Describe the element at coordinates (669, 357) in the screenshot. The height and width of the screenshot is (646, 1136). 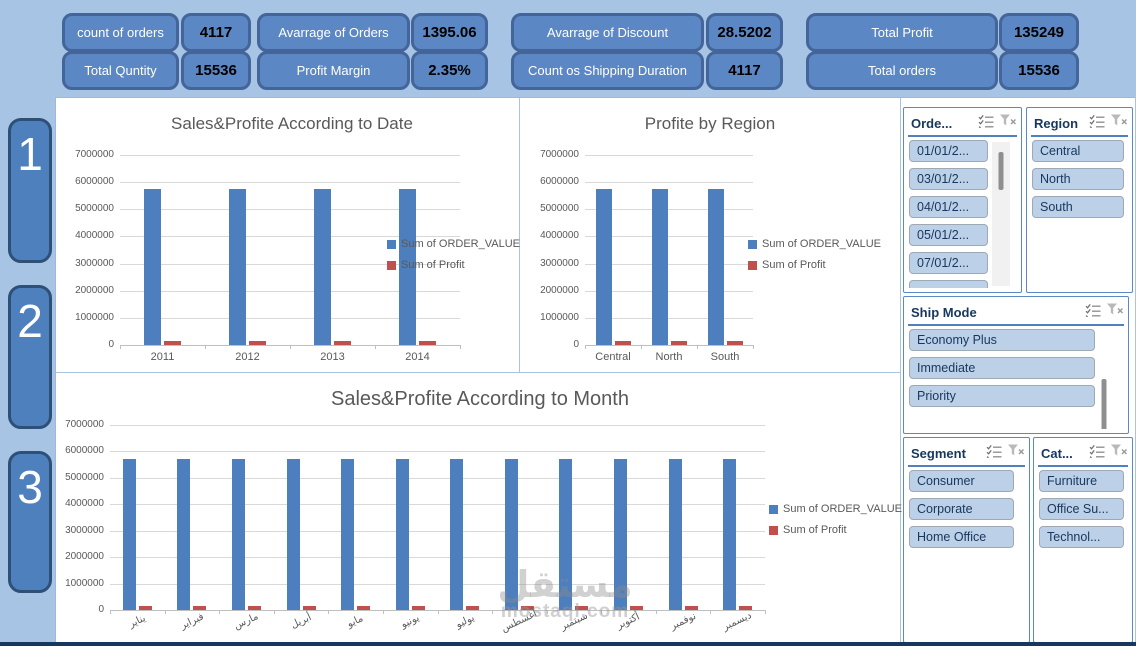
I see `x-axis-category-label: North` at that location.